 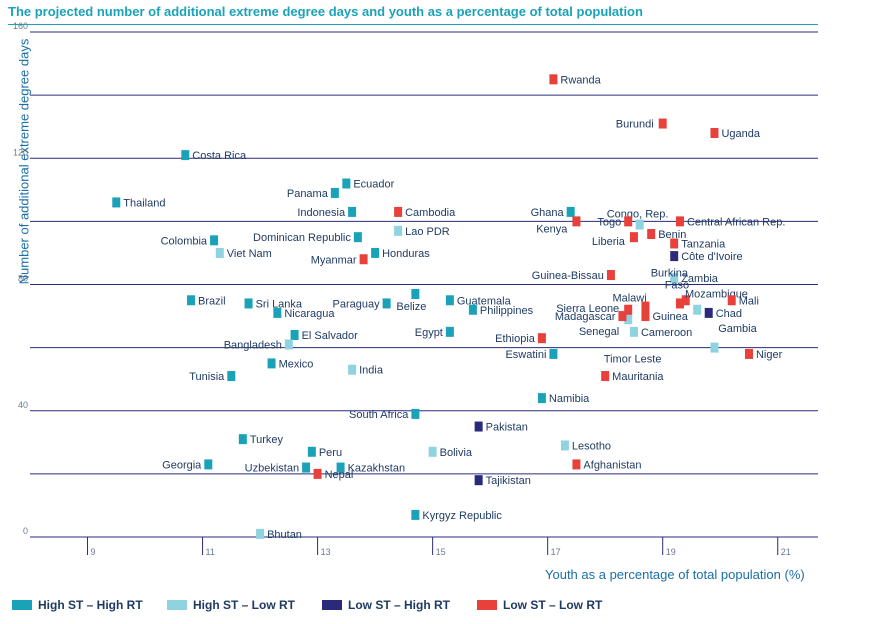 What do you see at coordinates (330, 336) in the screenshot?
I see `point-label: El Salvador` at bounding box center [330, 336].